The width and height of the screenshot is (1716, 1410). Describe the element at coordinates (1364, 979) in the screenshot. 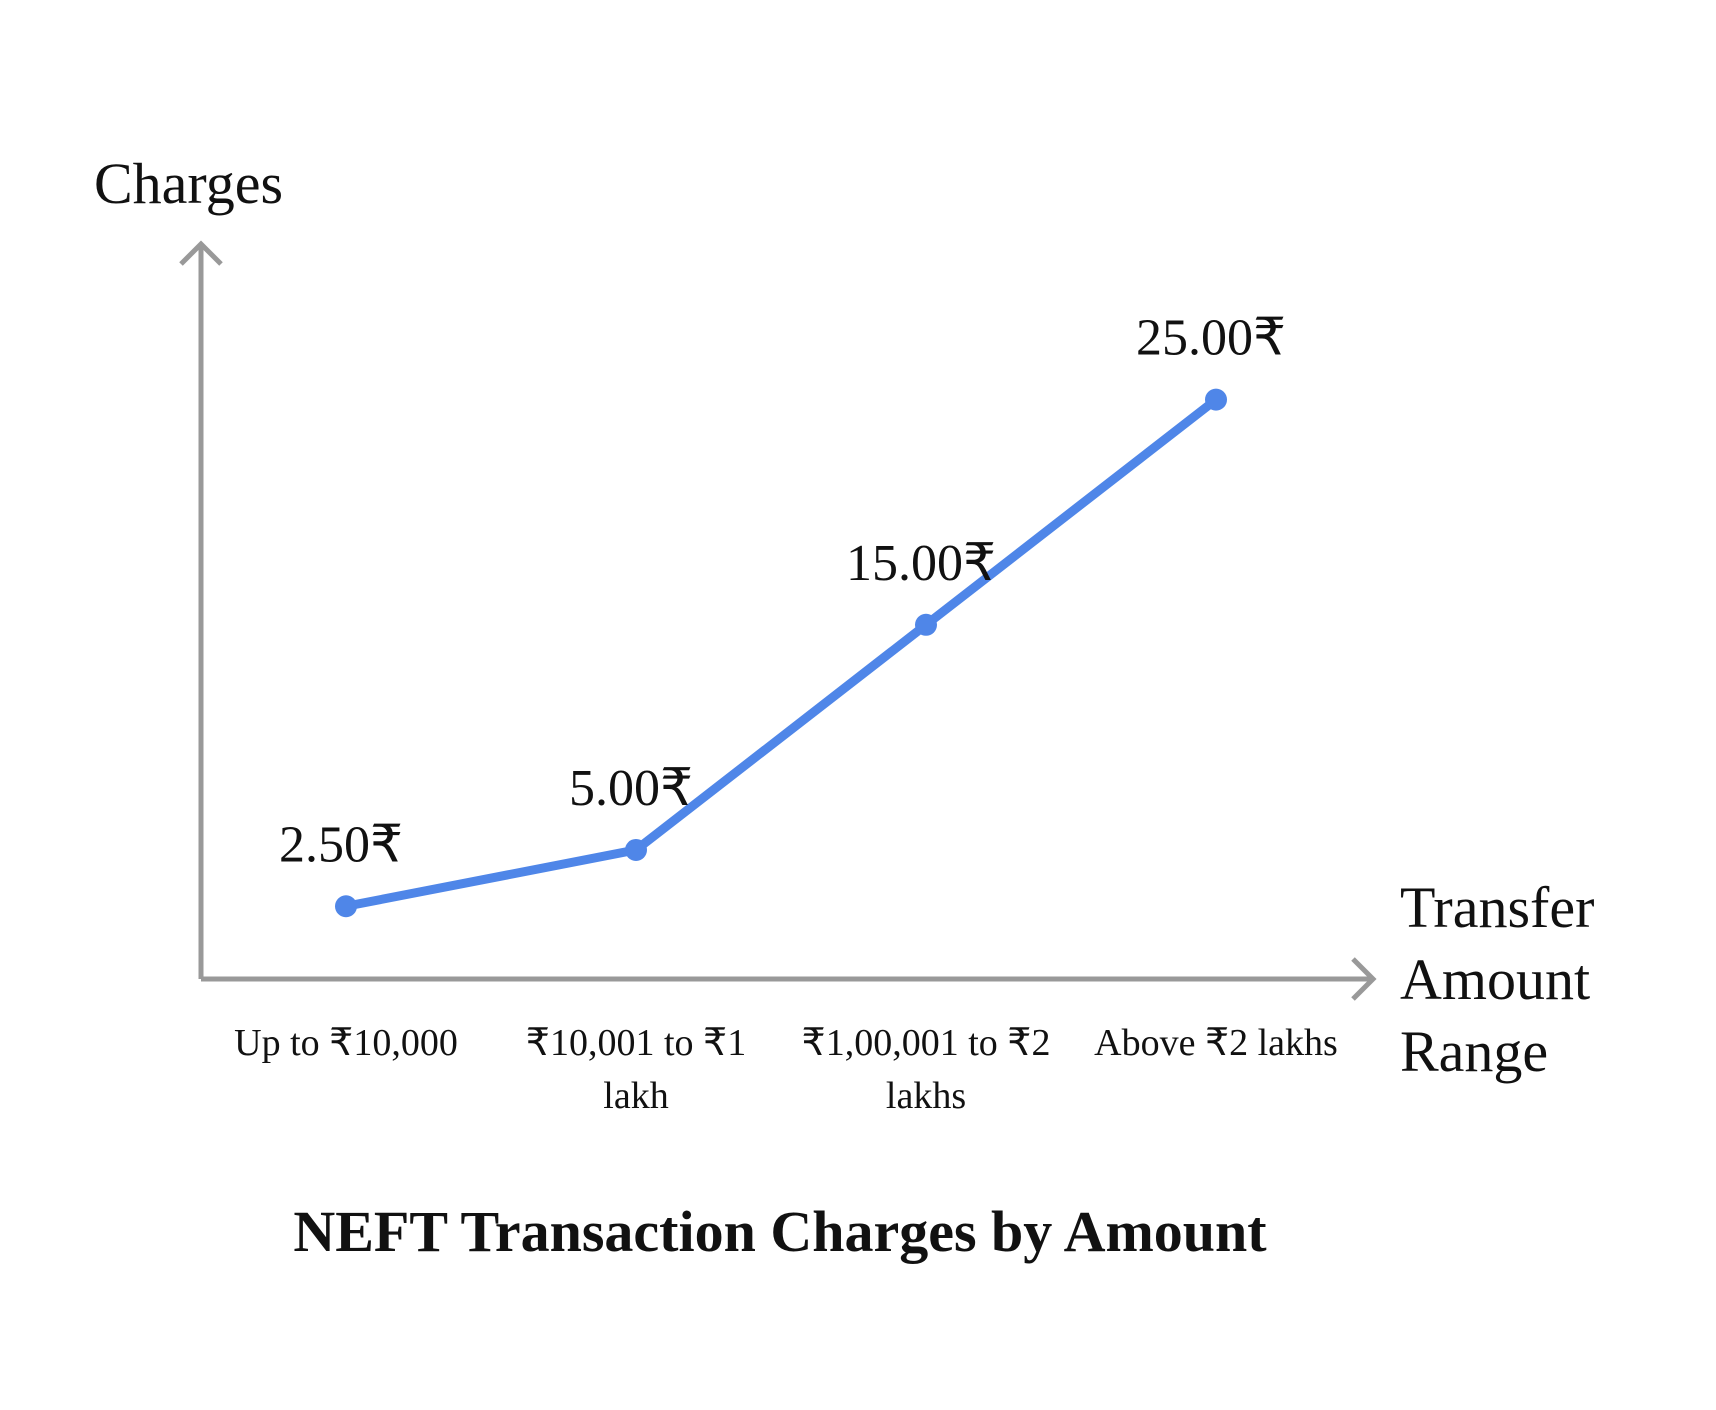

I see `x-arrow` at that location.